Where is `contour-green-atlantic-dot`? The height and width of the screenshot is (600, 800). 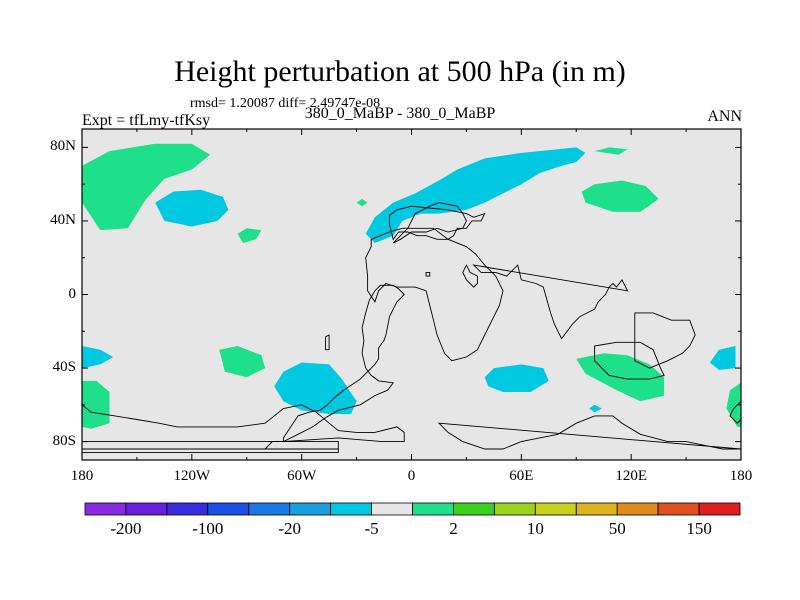
contour-green-atlantic-dot is located at coordinates (362, 202).